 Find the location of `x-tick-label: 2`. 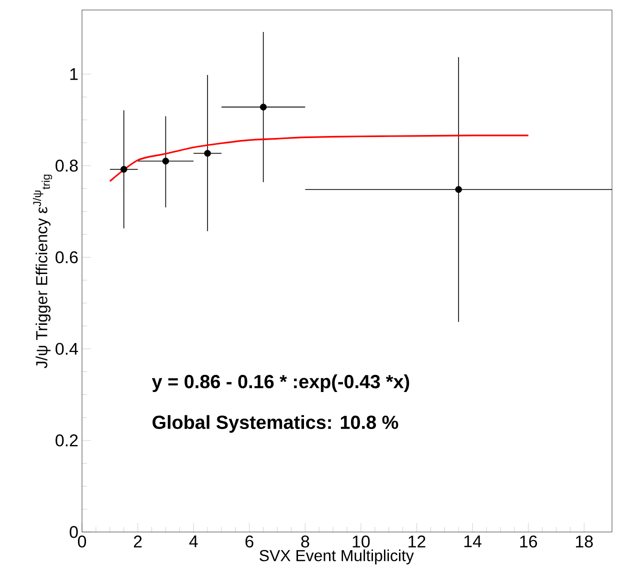

x-tick-label: 2 is located at coordinates (138, 542).